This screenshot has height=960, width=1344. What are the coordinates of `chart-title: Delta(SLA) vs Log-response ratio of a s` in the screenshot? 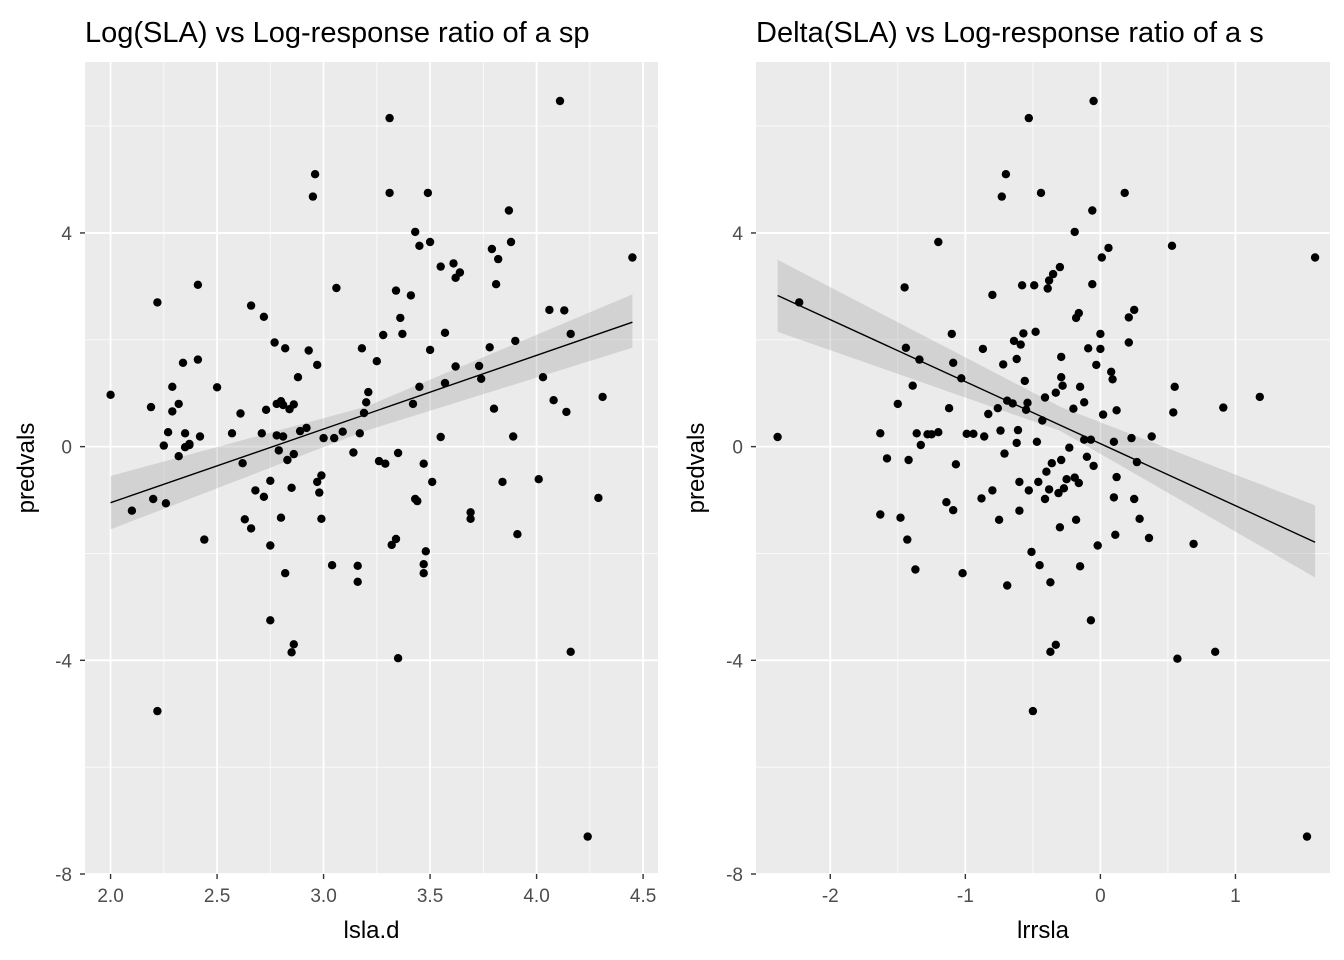 It's located at (1010, 33).